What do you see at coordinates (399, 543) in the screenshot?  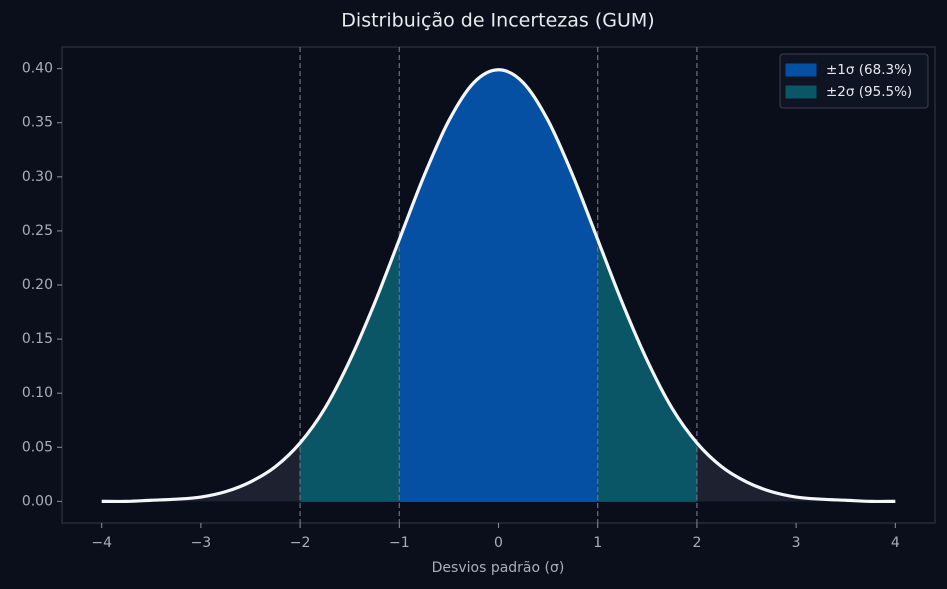 I see `x-tick-label: −1` at bounding box center [399, 543].